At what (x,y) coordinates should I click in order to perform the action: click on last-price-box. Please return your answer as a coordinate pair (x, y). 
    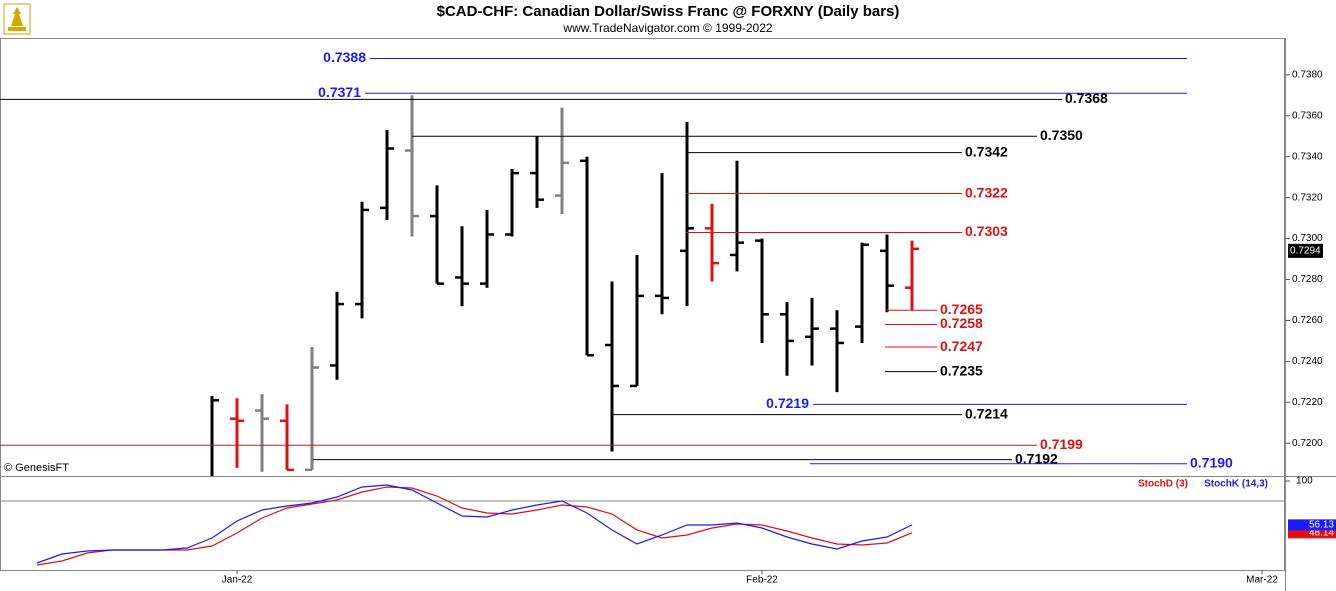
    Looking at the image, I should click on (1305, 250).